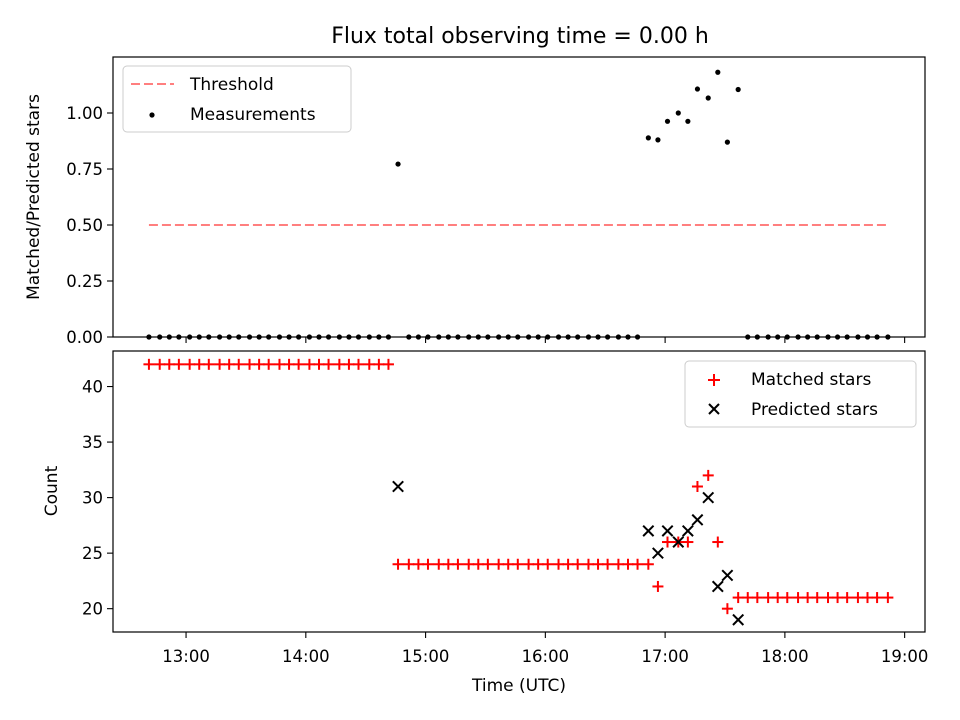 This screenshot has height=720, width=960. I want to click on top-y-tick-label: 0.50, so click(84, 225).